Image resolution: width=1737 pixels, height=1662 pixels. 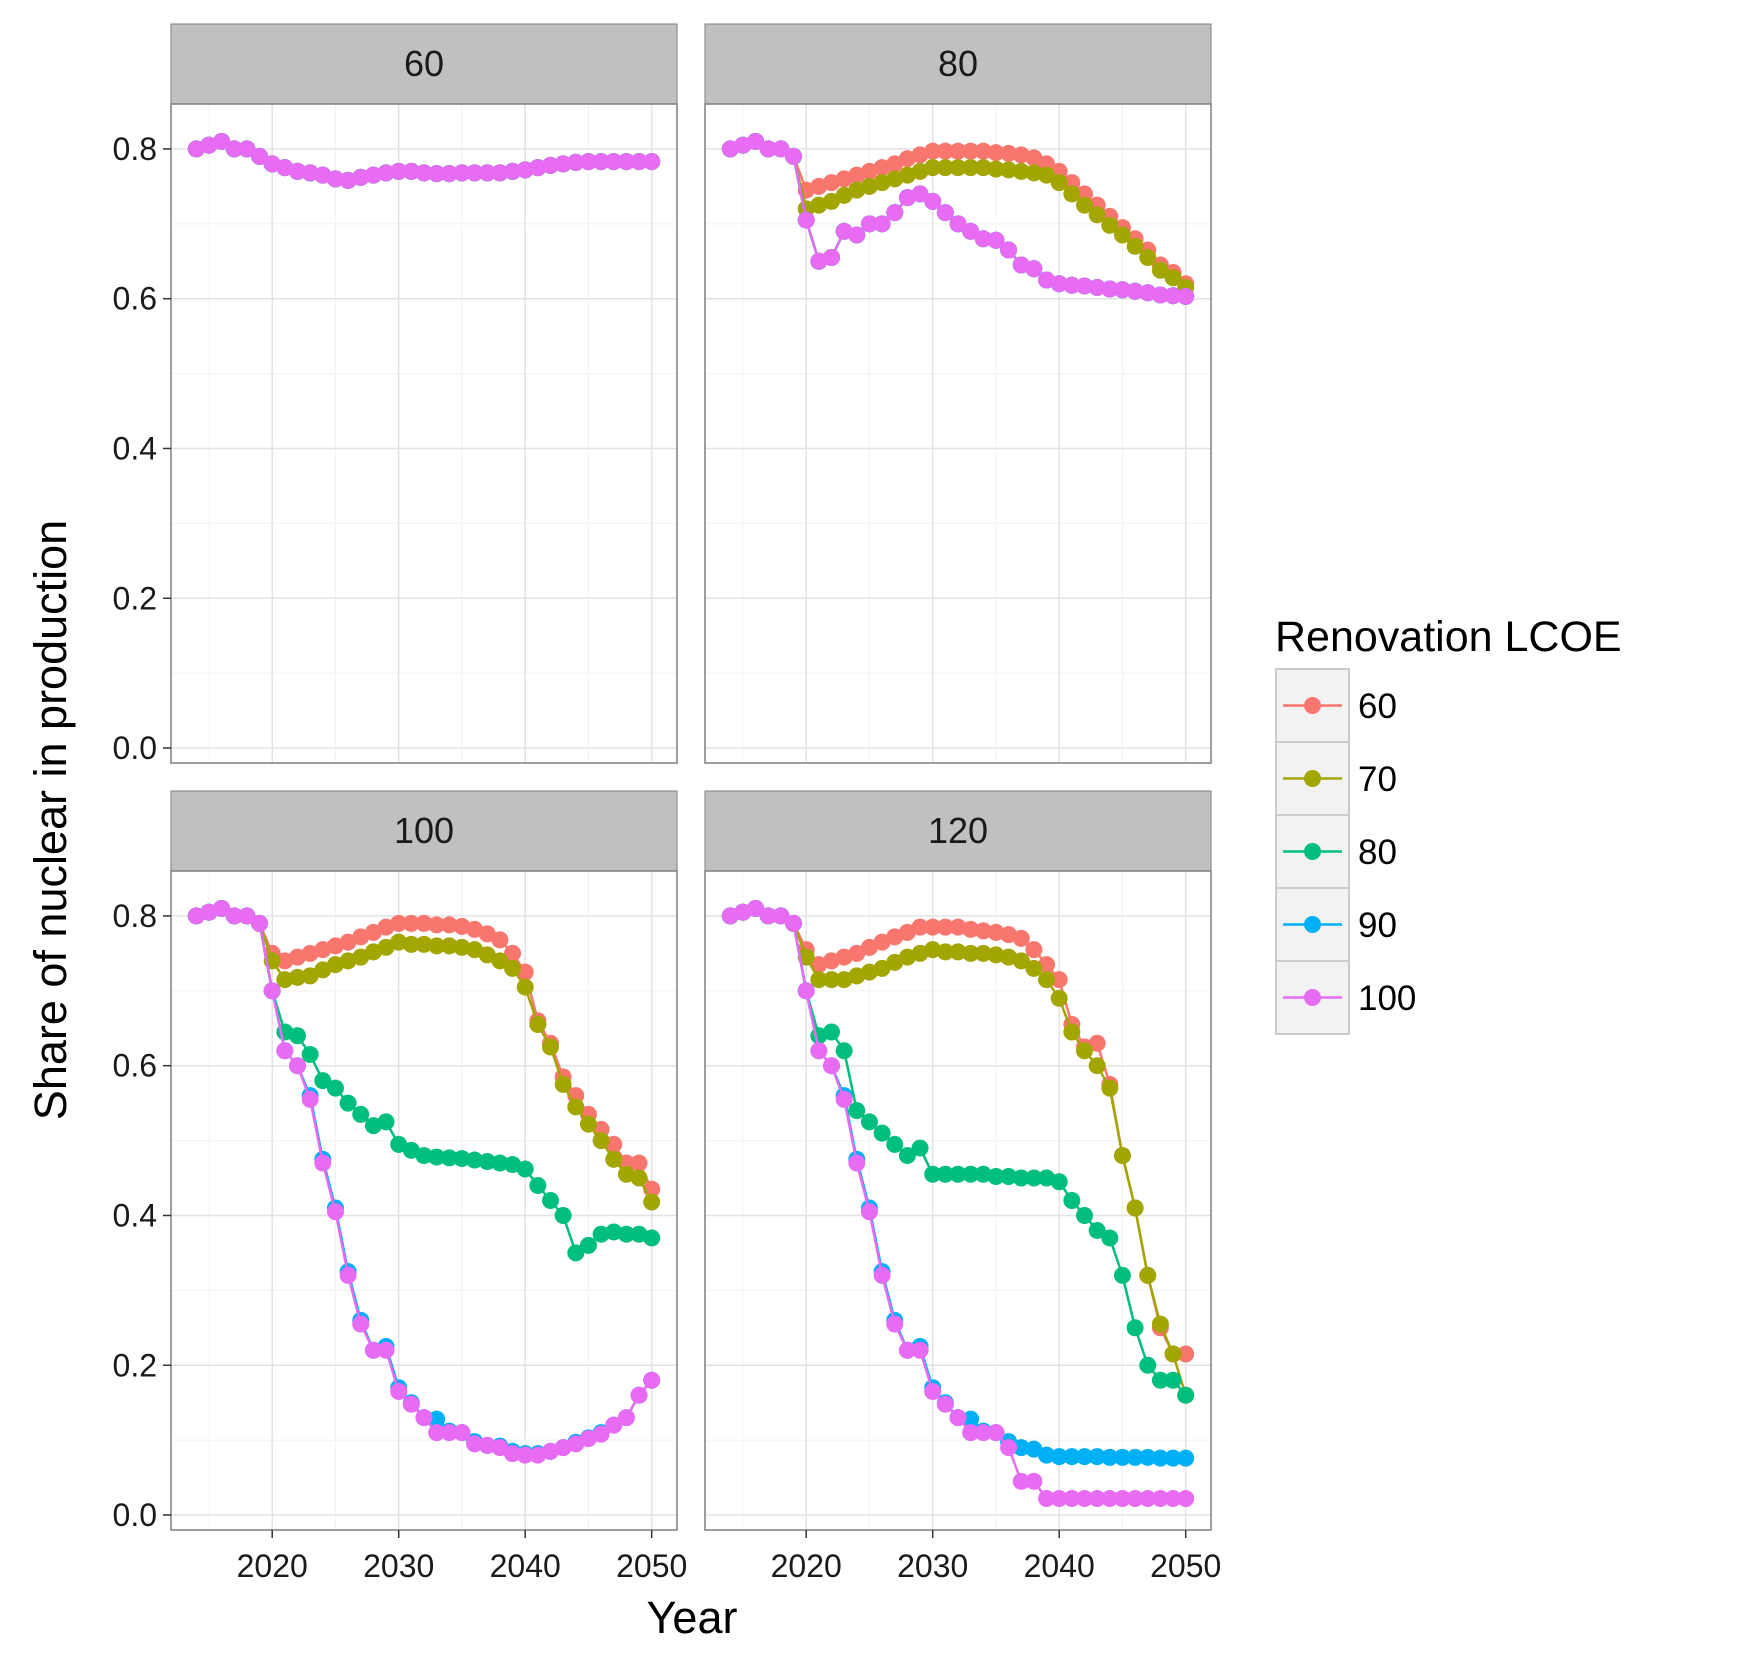 I want to click on x-tick-label: 2030, so click(x=932, y=1566).